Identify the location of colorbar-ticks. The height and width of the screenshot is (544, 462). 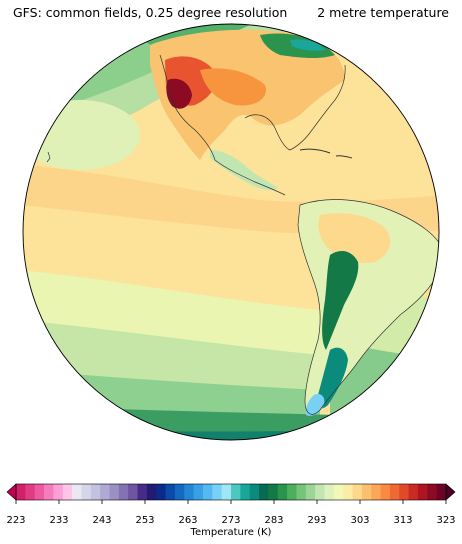
(231, 502).